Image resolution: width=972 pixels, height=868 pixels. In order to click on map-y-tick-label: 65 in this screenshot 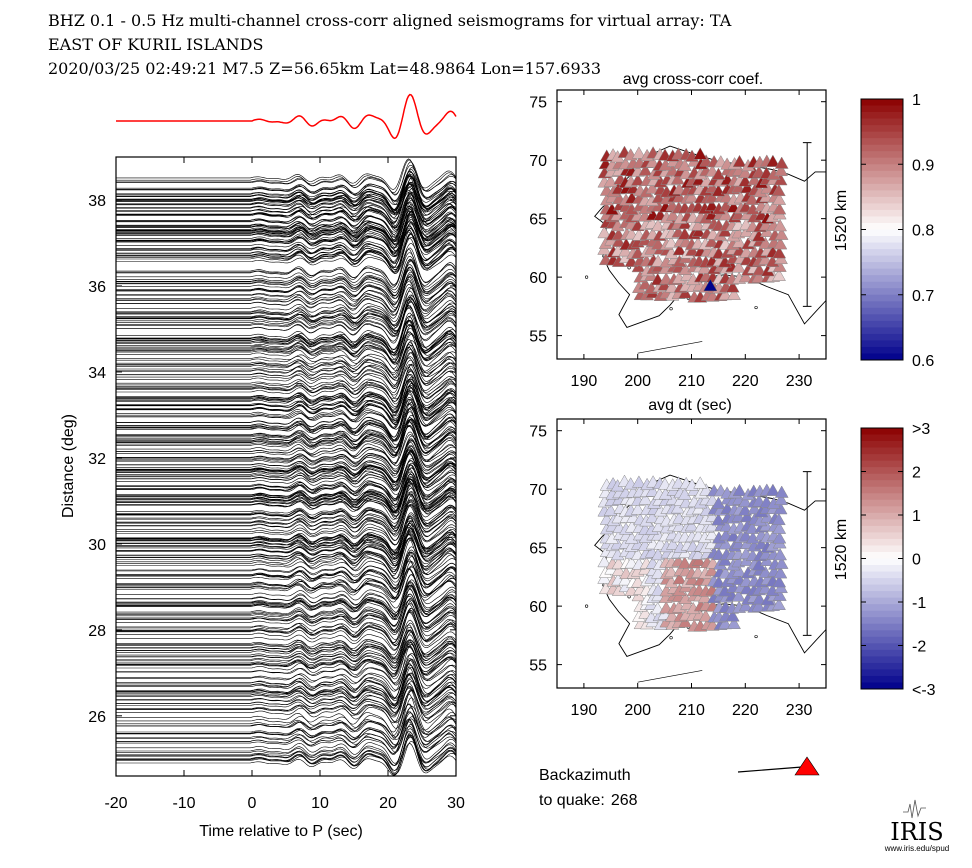, I will do `click(538, 549)`.